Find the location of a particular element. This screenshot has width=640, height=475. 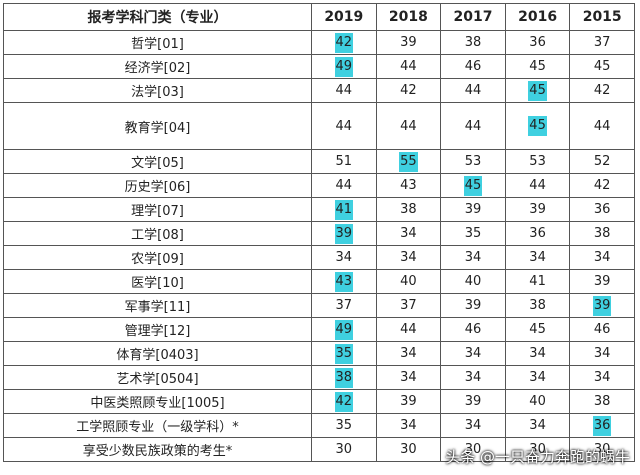

cell: 55 is located at coordinates (408, 161).